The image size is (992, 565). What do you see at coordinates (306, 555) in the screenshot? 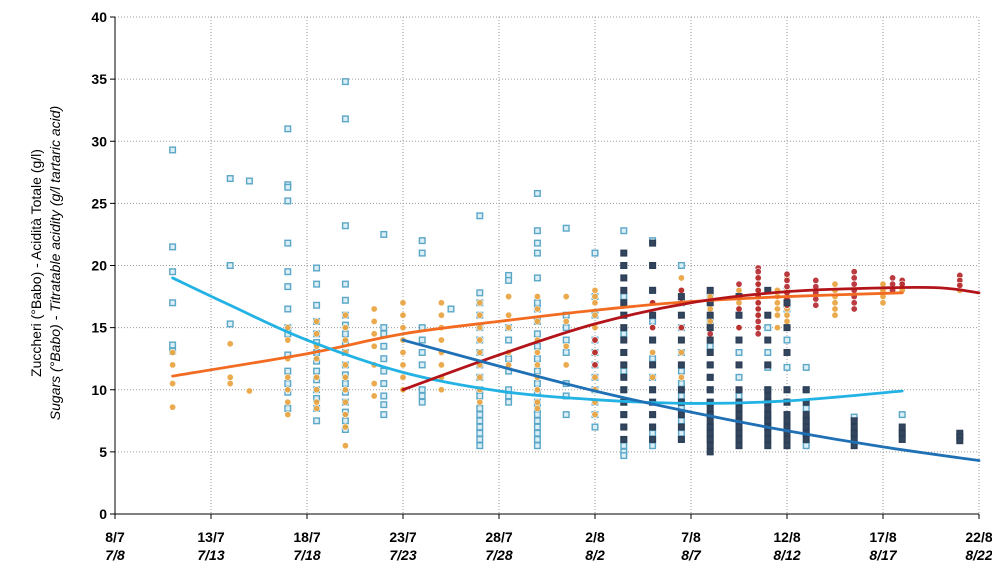
I see `x-tick-label-english: 7/18` at bounding box center [306, 555].